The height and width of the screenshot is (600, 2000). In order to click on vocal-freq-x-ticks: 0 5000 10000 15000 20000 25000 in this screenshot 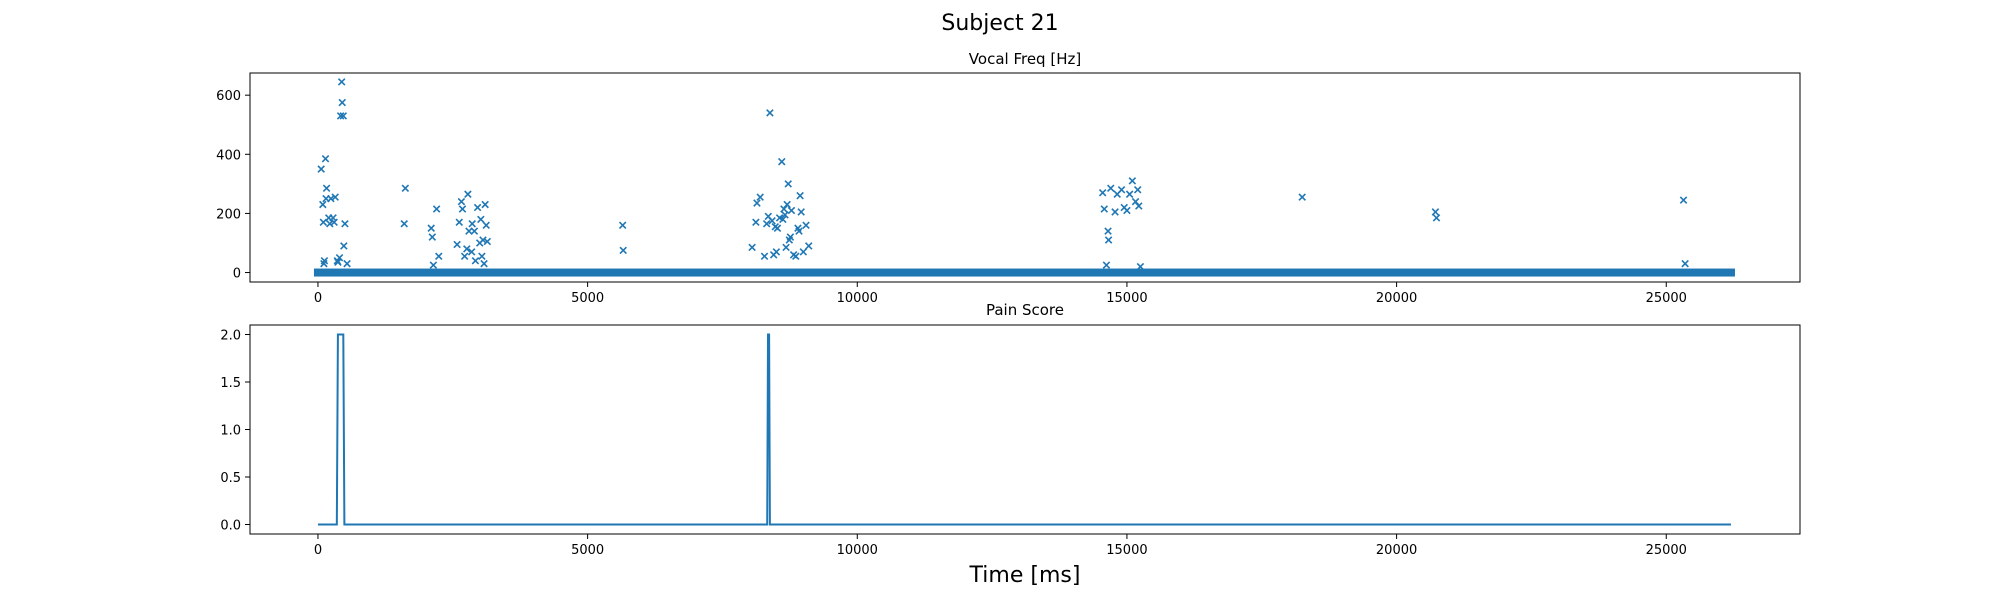, I will do `click(1000, 294)`.